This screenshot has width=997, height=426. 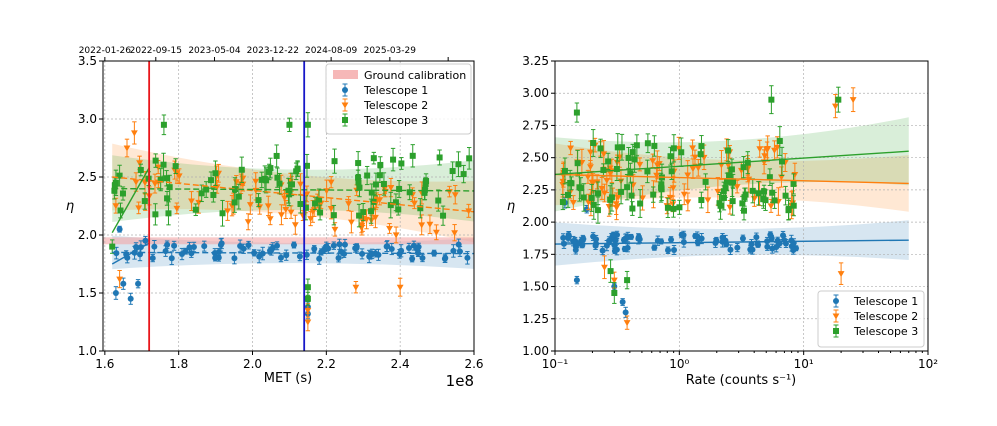 I want to click on right-y-axis-label: η, so click(x=511, y=206).